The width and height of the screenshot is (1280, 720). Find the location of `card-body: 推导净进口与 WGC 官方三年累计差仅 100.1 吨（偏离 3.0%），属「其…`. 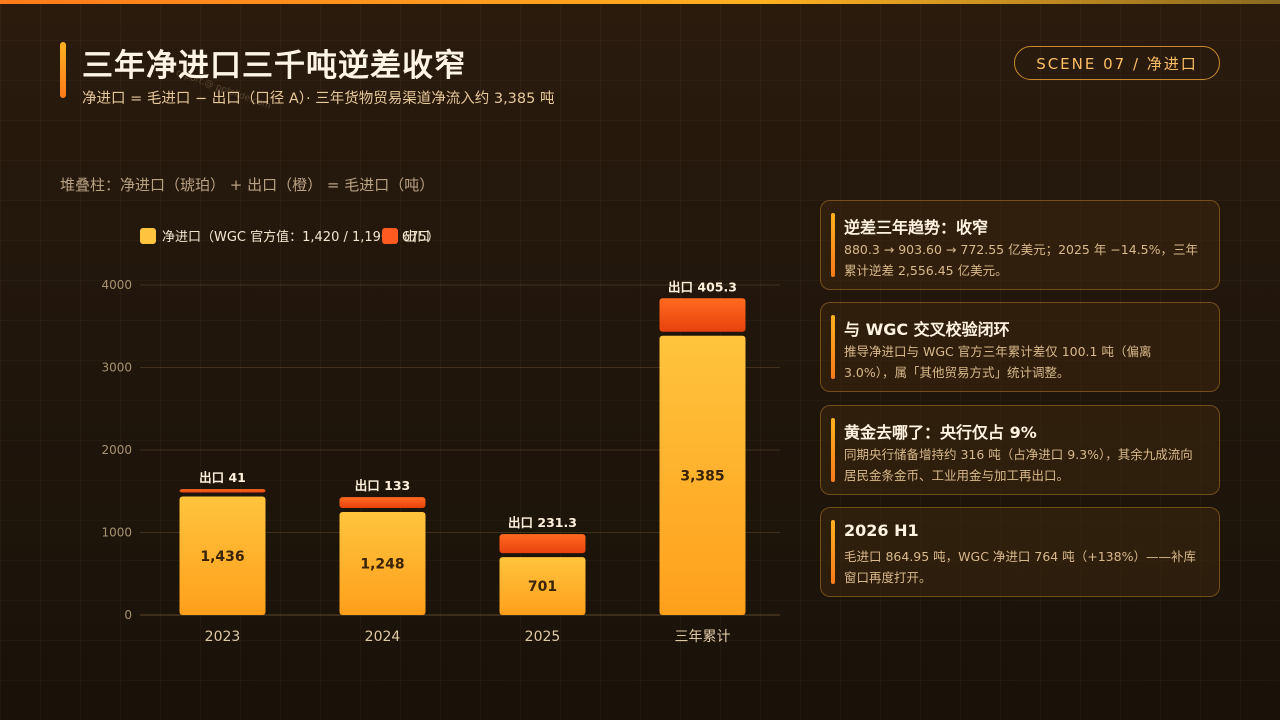

card-body: 推导净进口与 WGC 官方三年累计差仅 100.1 吨（偏离 3.0%），属「其… is located at coordinates (998, 362).